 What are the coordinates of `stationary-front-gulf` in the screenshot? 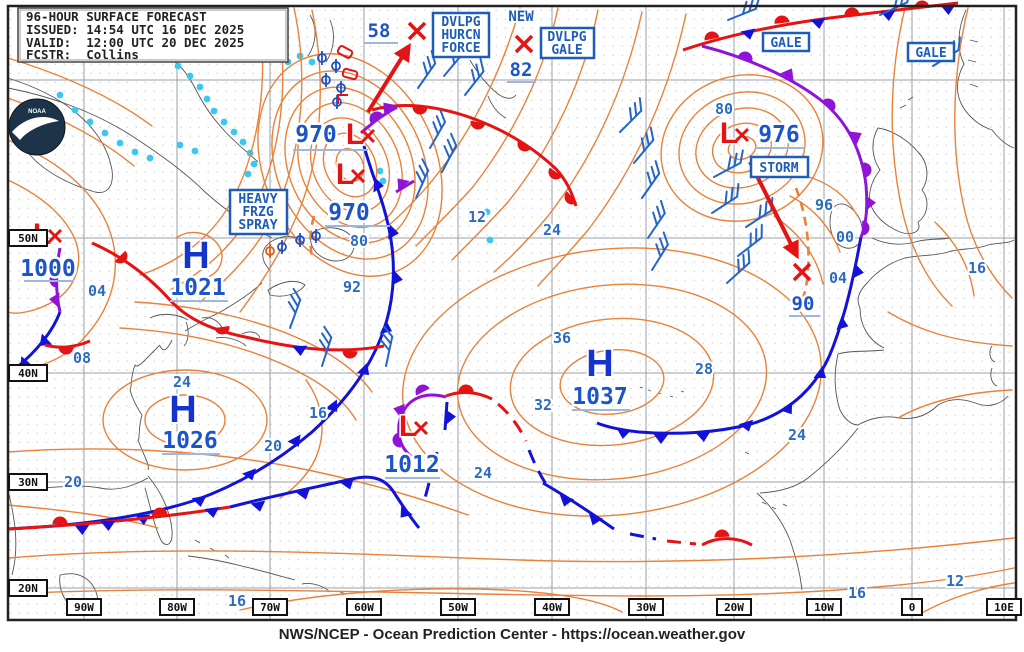 It's located at (119, 518).